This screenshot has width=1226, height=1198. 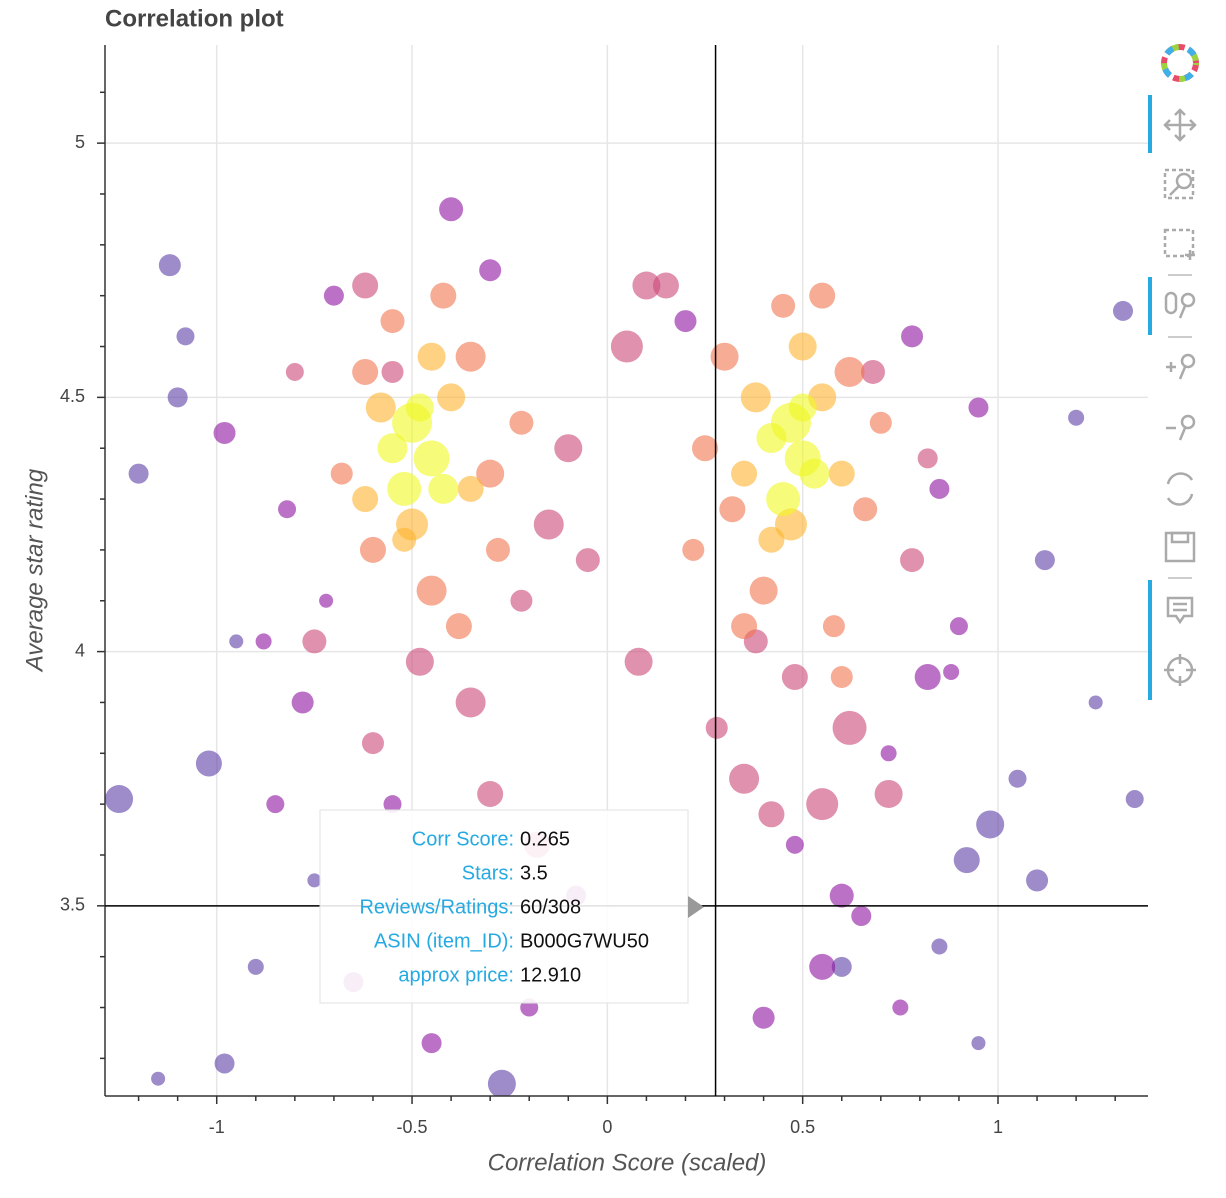 I want to click on y-axis-label: Average star rating, so click(x=34, y=570).